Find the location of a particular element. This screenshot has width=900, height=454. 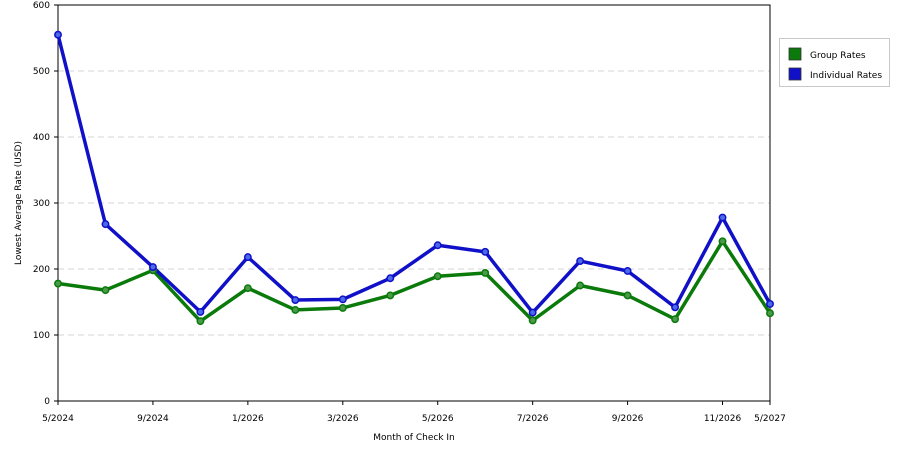

y-axis-title: Lowest Average Rate (USD) is located at coordinates (19, 203).